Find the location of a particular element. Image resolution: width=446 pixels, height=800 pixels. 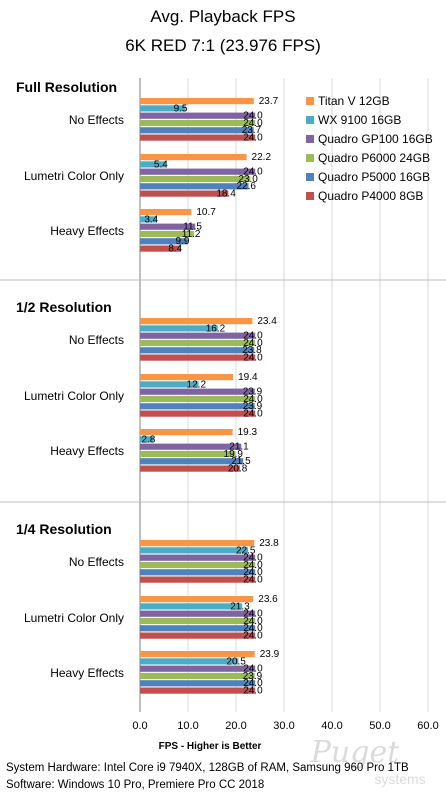

section-label: 1/4 Resolution is located at coordinates (64, 529).